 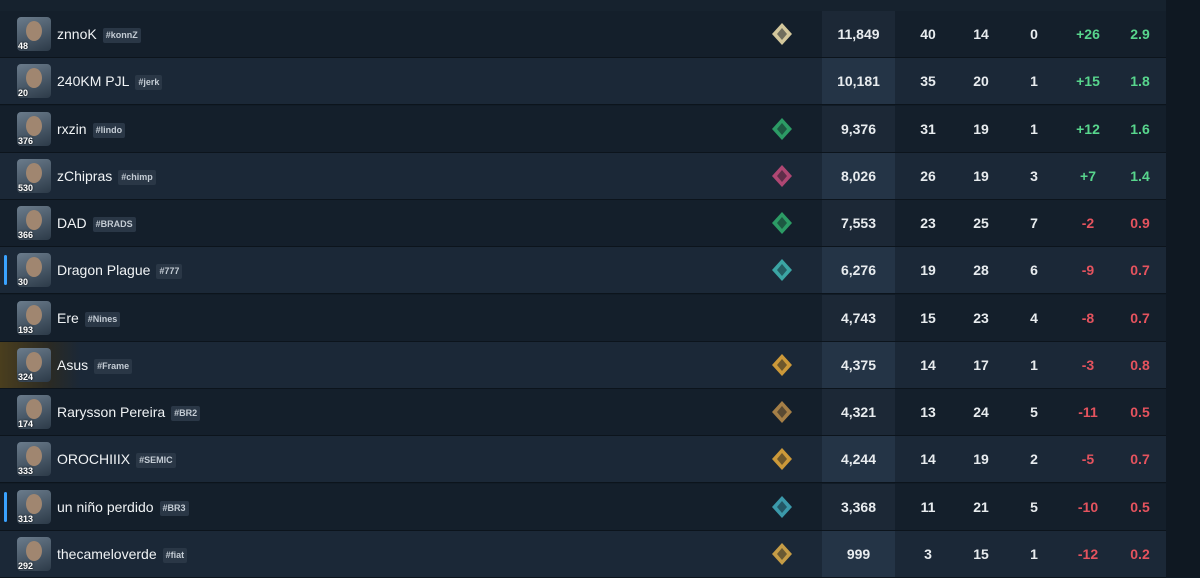 What do you see at coordinates (1088, 81) in the screenshot?
I see `diff-cell: +15` at bounding box center [1088, 81].